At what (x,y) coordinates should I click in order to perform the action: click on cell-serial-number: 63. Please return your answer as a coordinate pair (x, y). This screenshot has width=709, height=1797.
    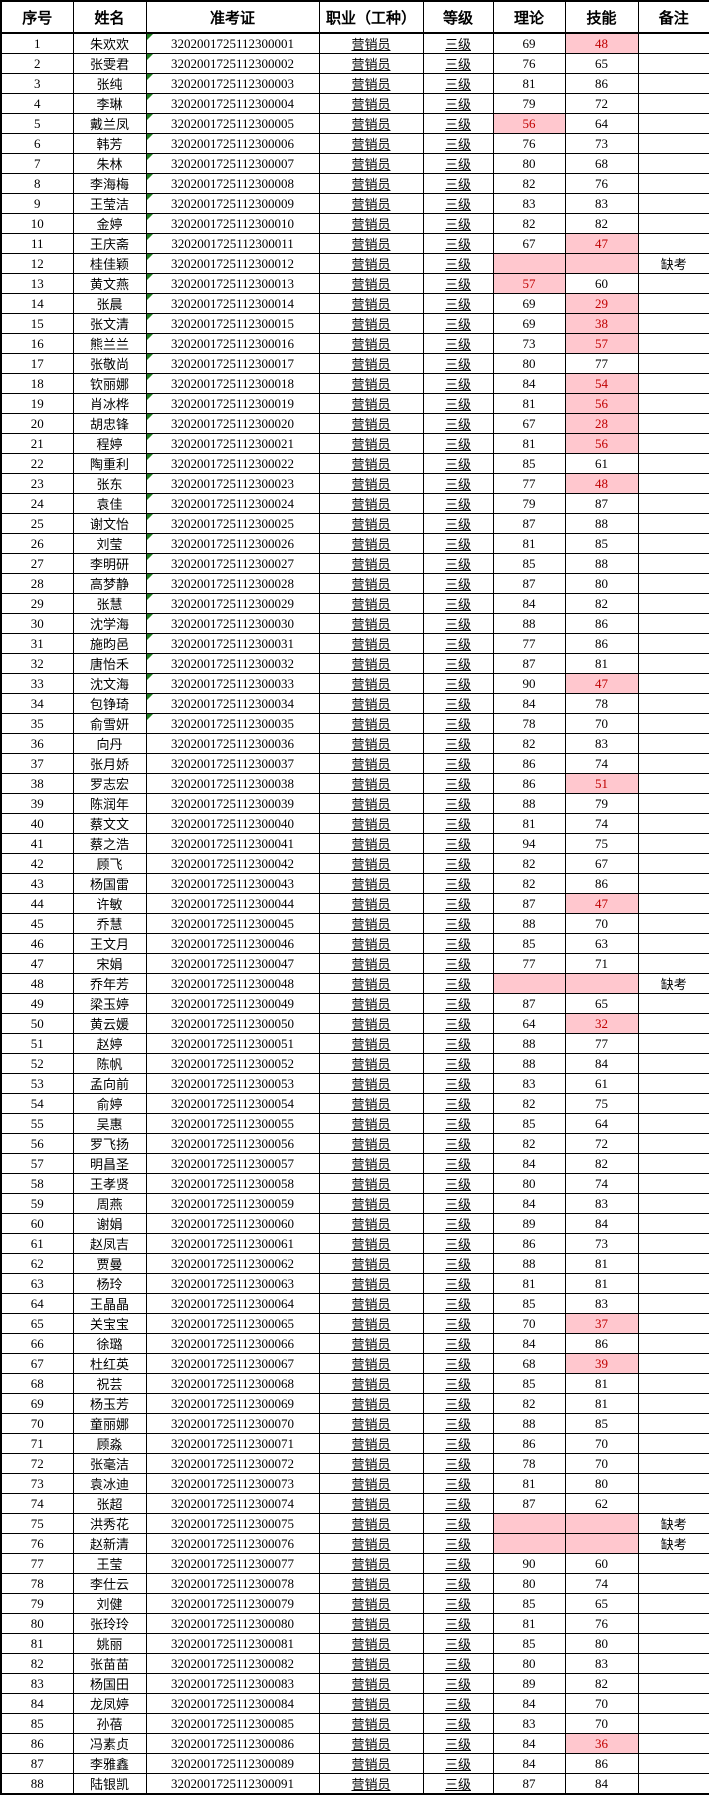
    Looking at the image, I should click on (37, 1283).